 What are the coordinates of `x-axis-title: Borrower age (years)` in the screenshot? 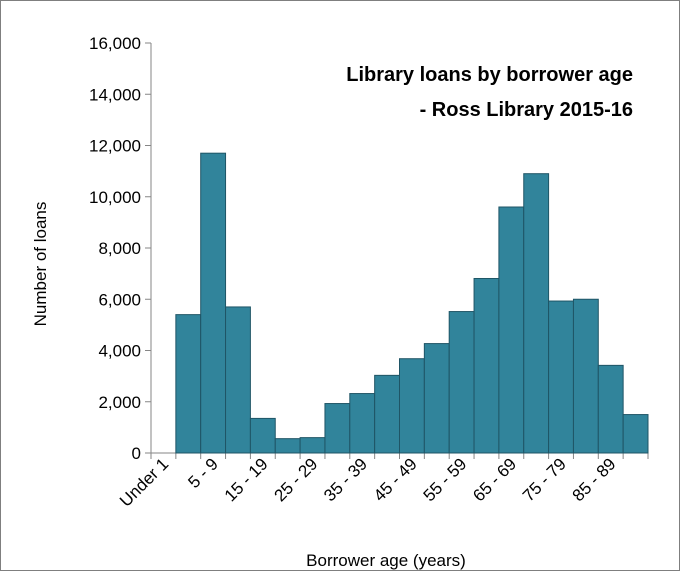 It's located at (386, 560).